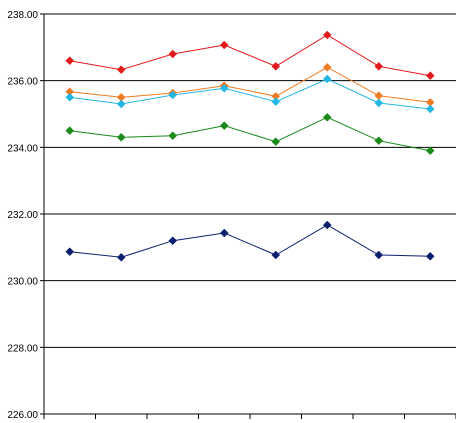  What do you see at coordinates (22, 15) in the screenshot?
I see `y-tick-label: 238.00` at bounding box center [22, 15].